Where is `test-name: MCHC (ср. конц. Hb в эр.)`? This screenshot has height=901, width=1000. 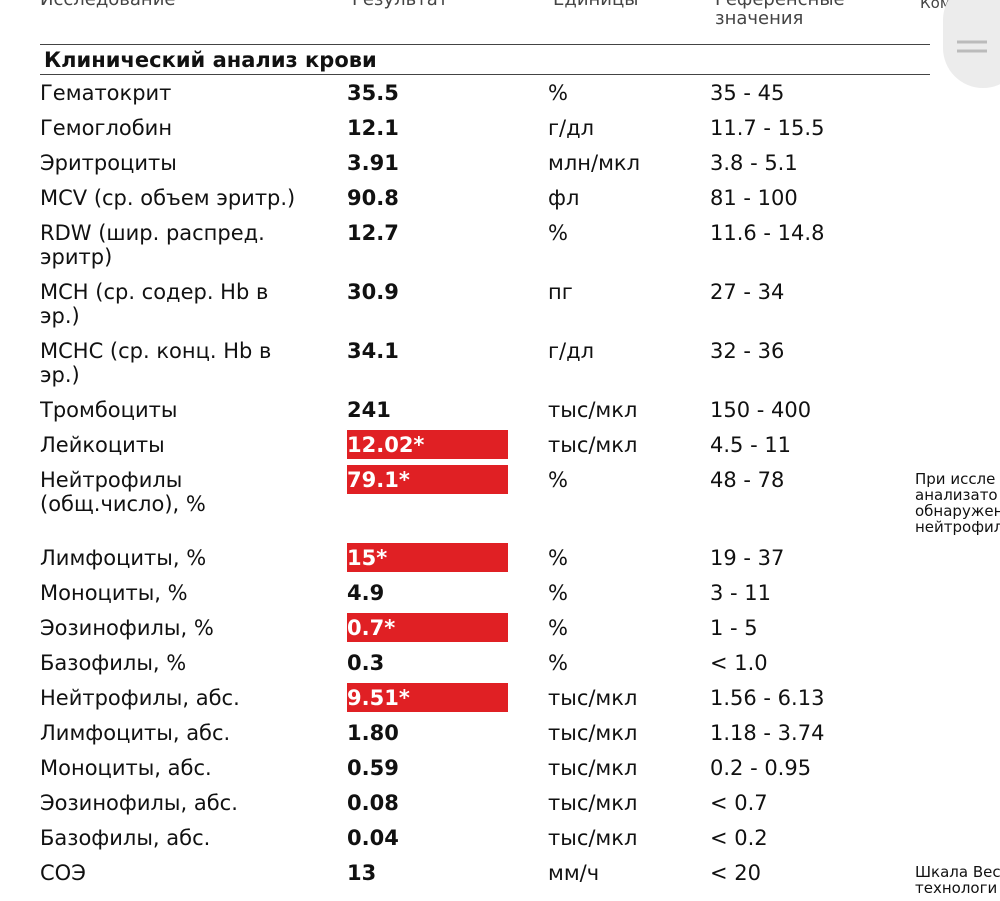 test-name: MCHC (ср. конц. Hb в эр.) is located at coordinates (156, 363).